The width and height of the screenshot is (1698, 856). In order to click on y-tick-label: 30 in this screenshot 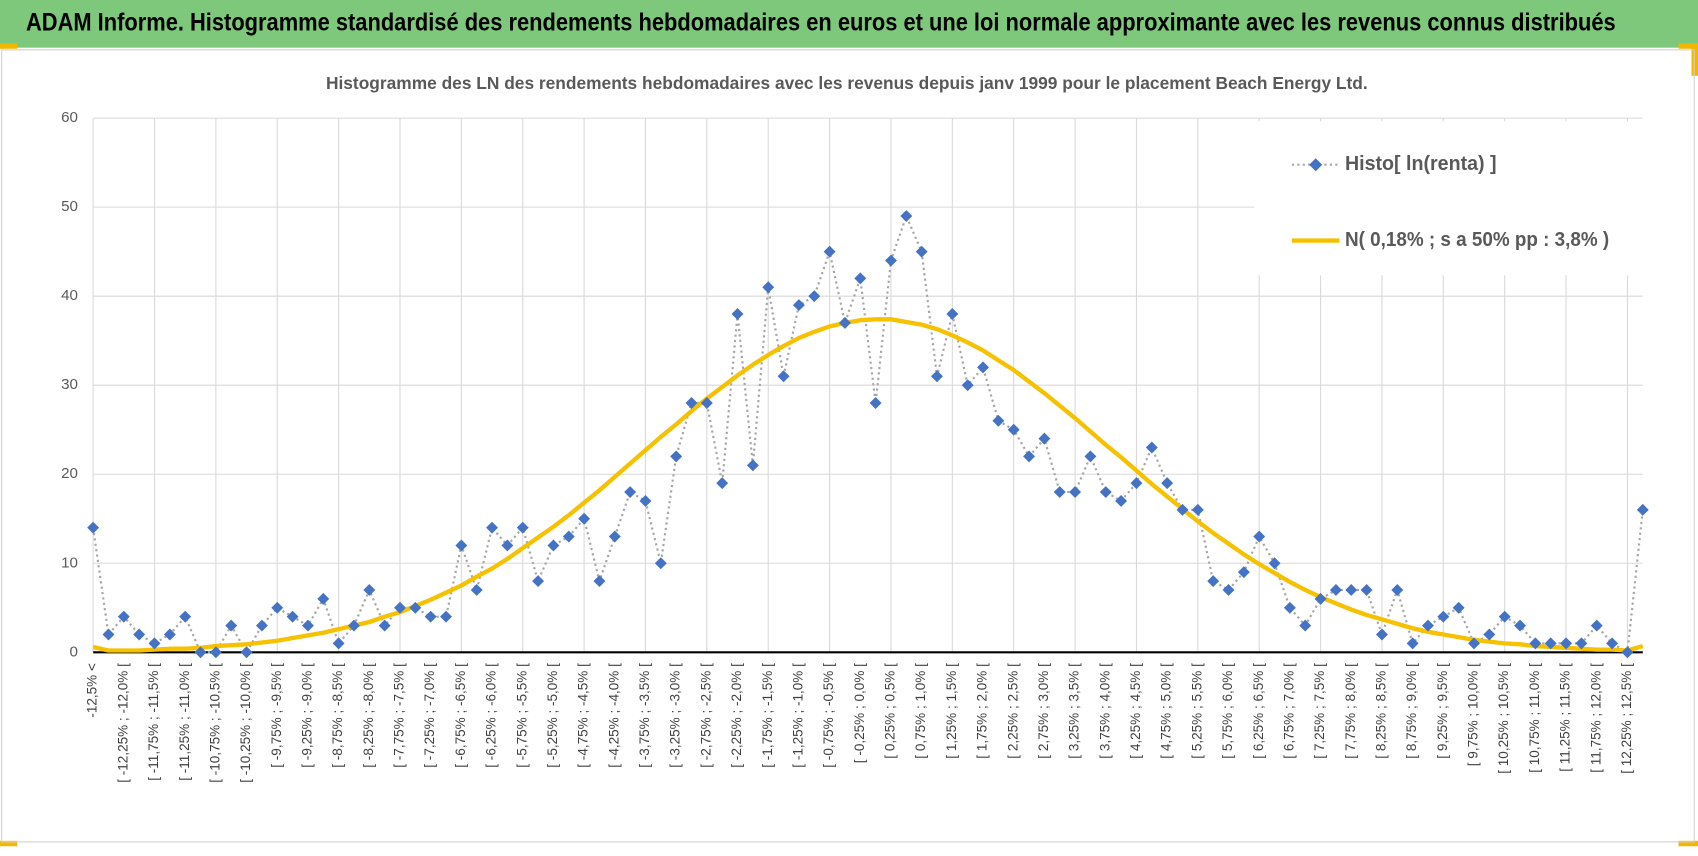, I will do `click(69, 384)`.